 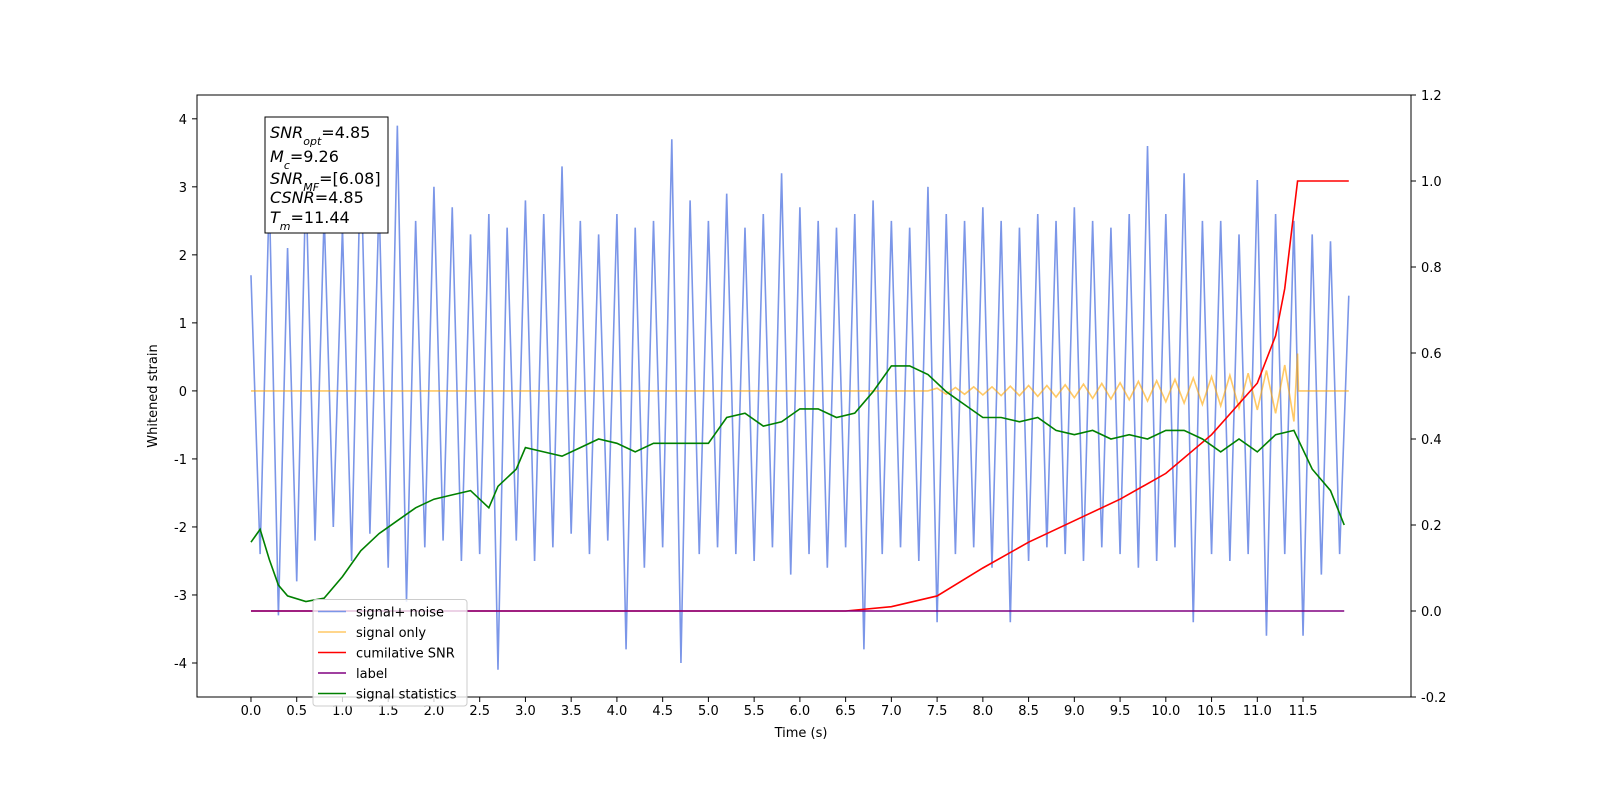 What do you see at coordinates (799, 387) in the screenshot?
I see `series-line` at bounding box center [799, 387].